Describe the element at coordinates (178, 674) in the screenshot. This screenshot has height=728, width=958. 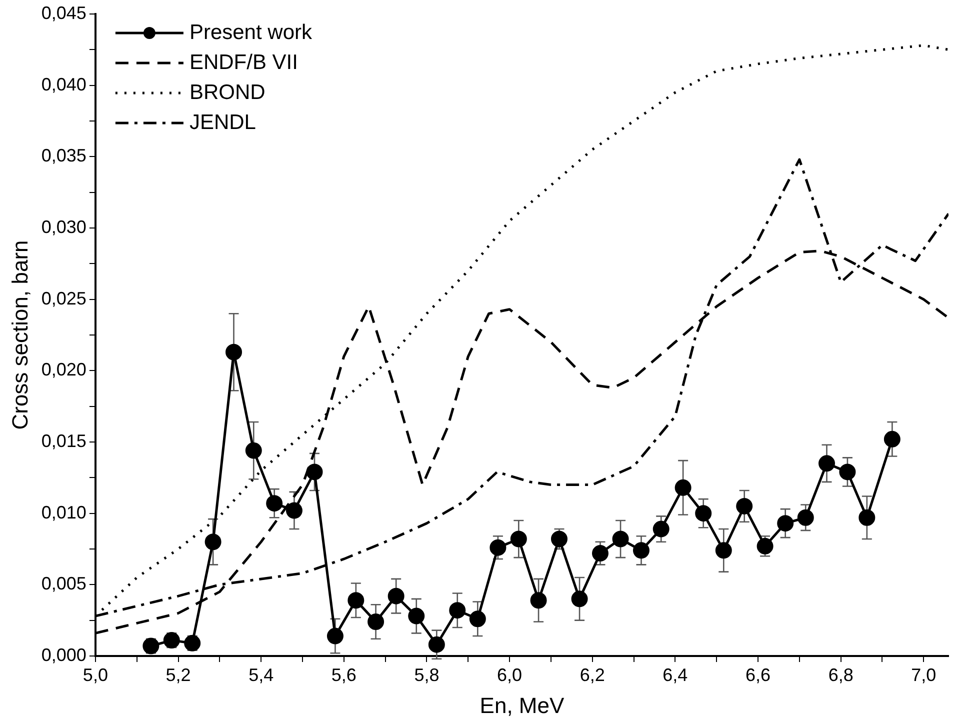
I see `x-tick-label: 5,2` at that location.